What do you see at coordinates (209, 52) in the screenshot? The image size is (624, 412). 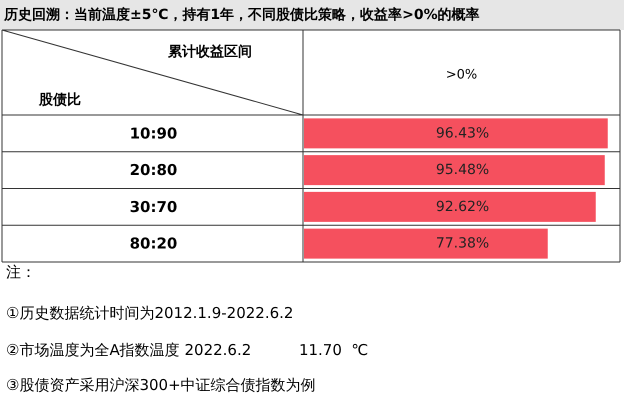 I see `x-axis-title: 累计收益区间` at bounding box center [209, 52].